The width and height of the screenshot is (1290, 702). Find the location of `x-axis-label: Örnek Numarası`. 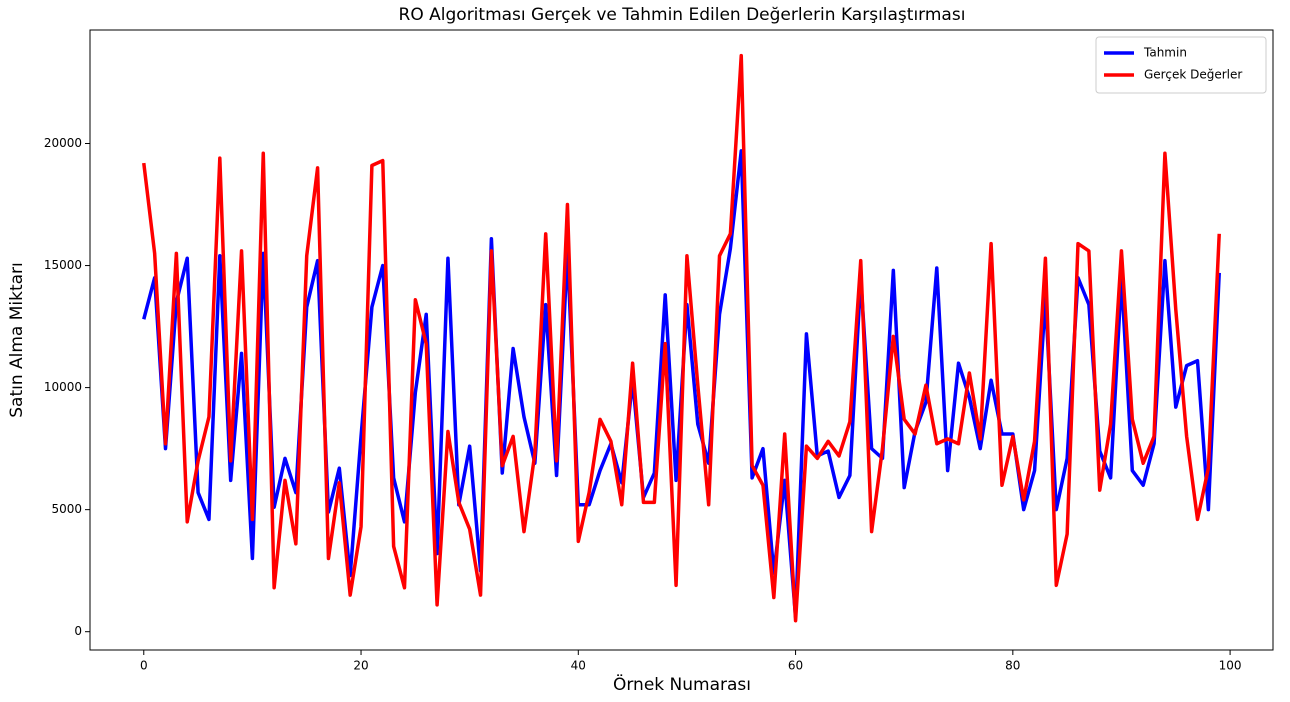

x-axis-label: Örnek Numarası is located at coordinates (682, 684).